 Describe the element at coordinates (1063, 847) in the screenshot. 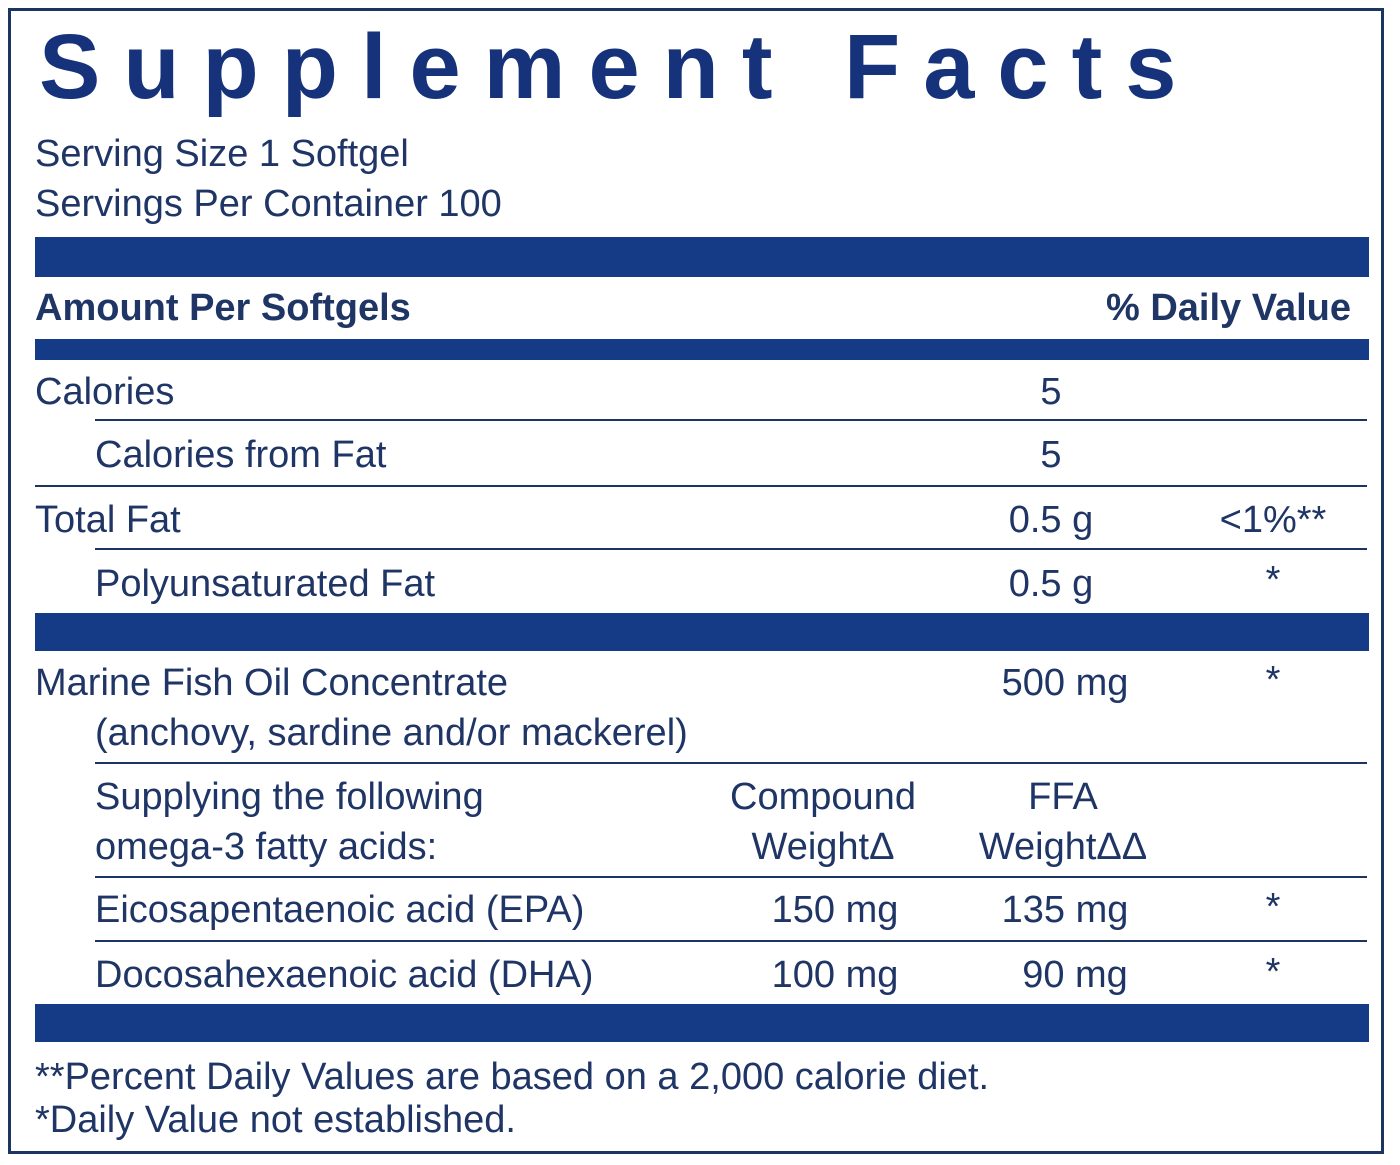

I see `ffa-weight-header-line2: WeightΔΔ` at that location.